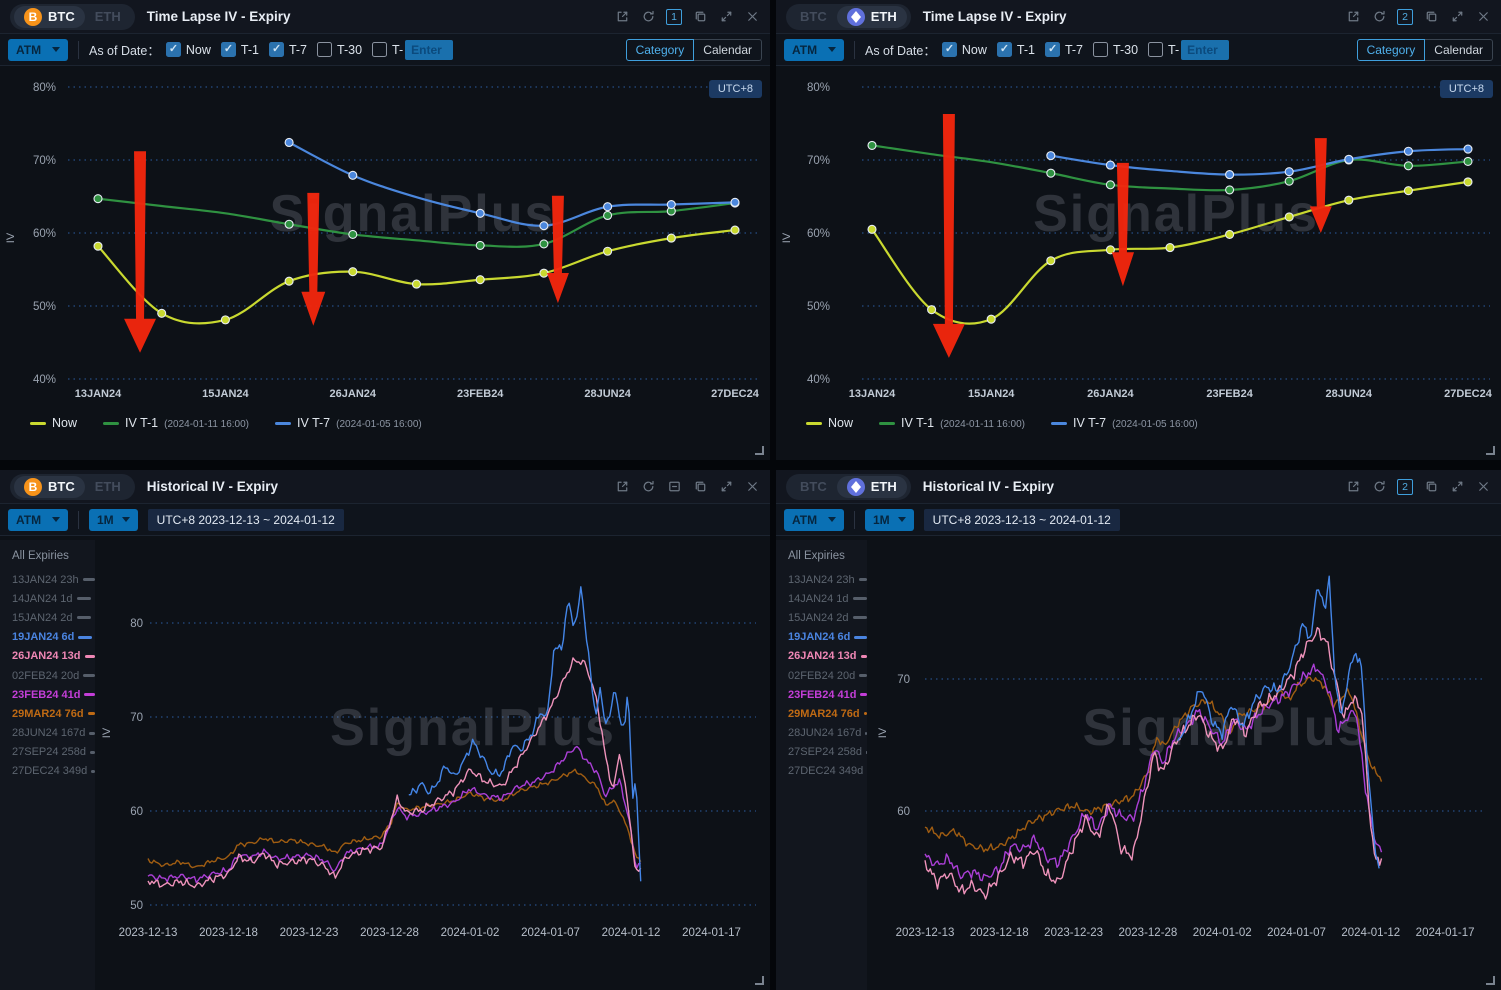 The height and width of the screenshot is (990, 1501). What do you see at coordinates (674, 487) in the screenshot?
I see `folder-minus-icon` at bounding box center [674, 487].